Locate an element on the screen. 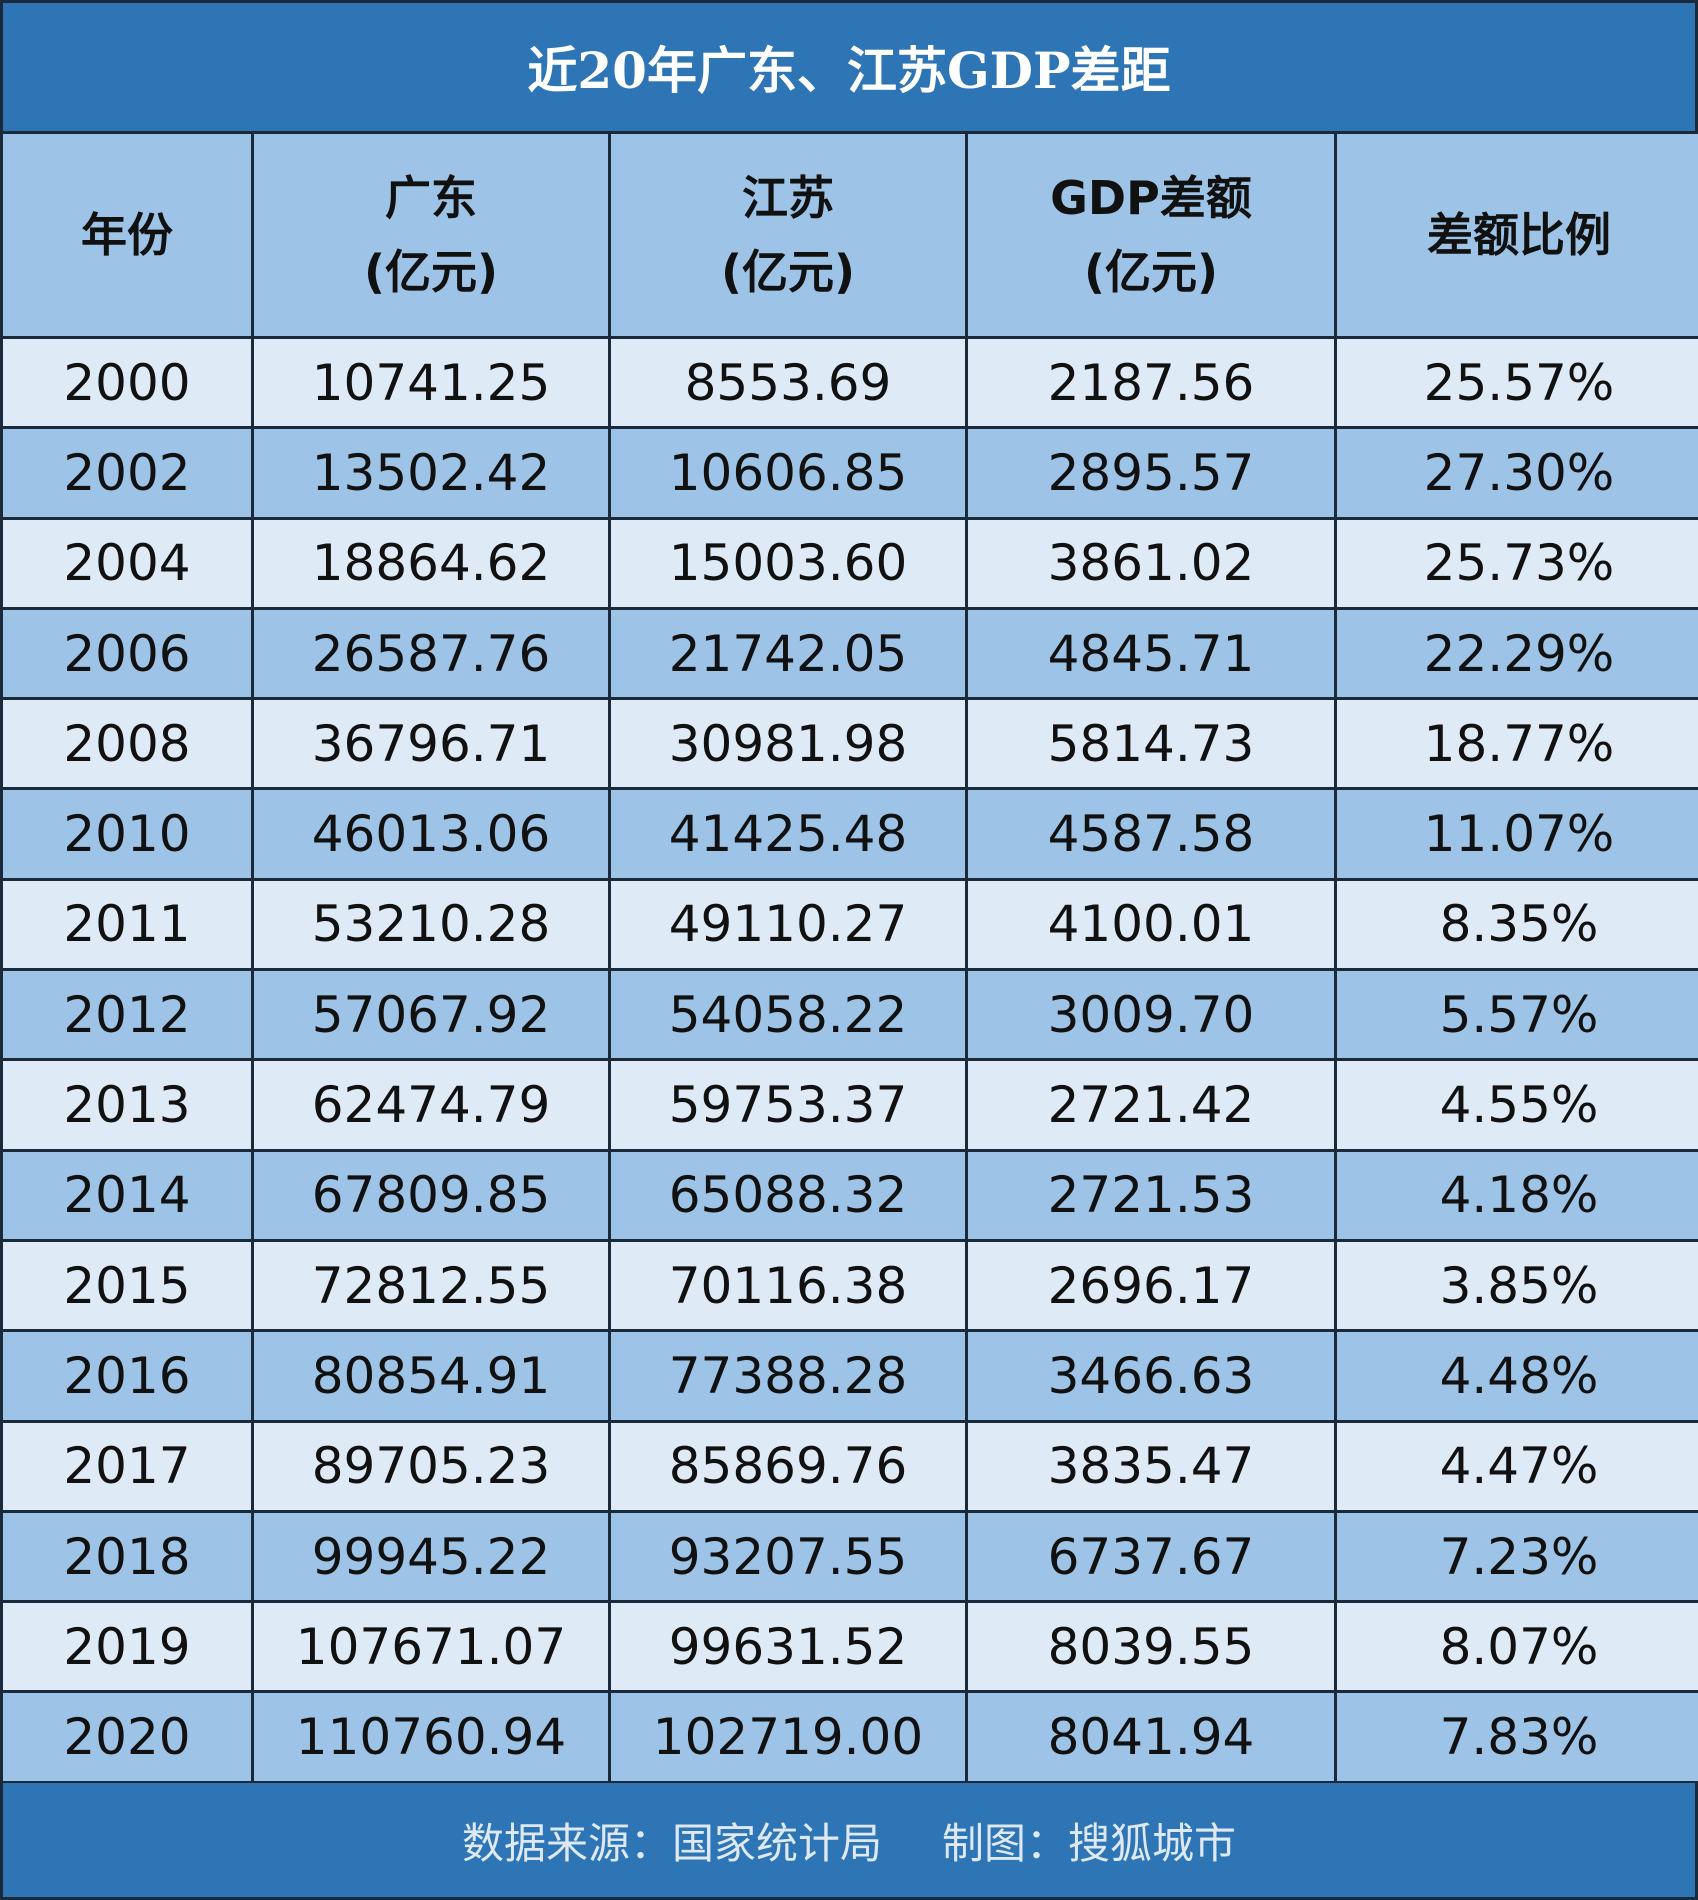 Image resolution: width=1698 pixels, height=1900 pixels. table-cell: 4845.71 is located at coordinates (1151, 653).